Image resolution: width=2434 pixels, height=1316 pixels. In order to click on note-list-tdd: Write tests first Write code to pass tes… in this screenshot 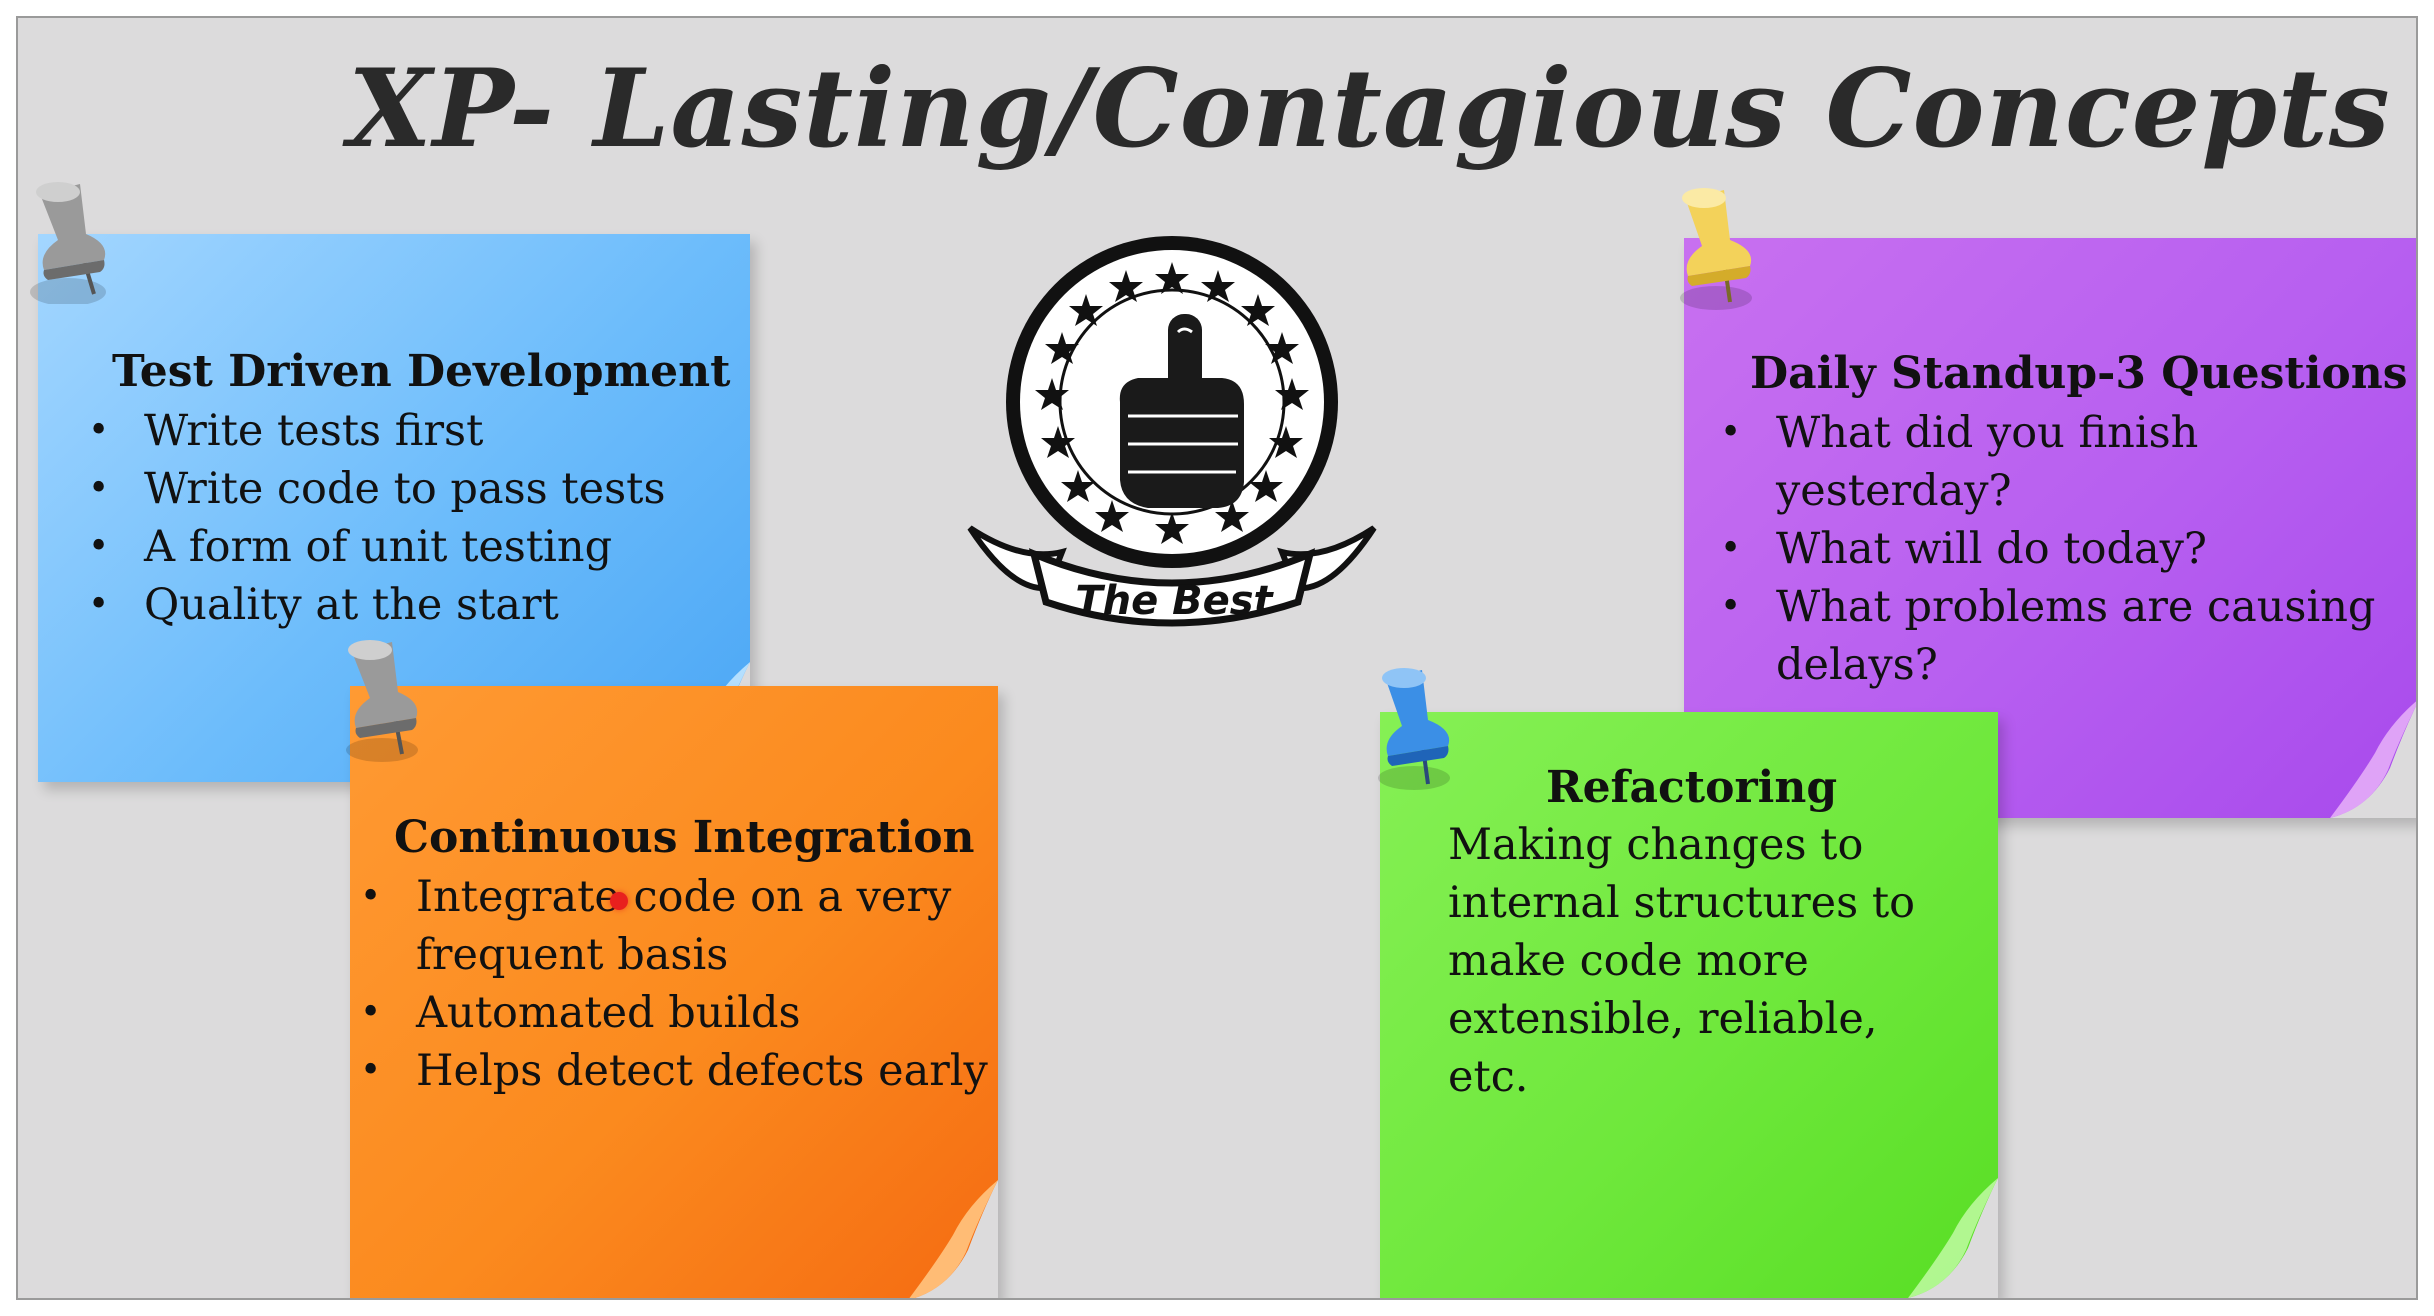, I will do `click(377, 518)`.